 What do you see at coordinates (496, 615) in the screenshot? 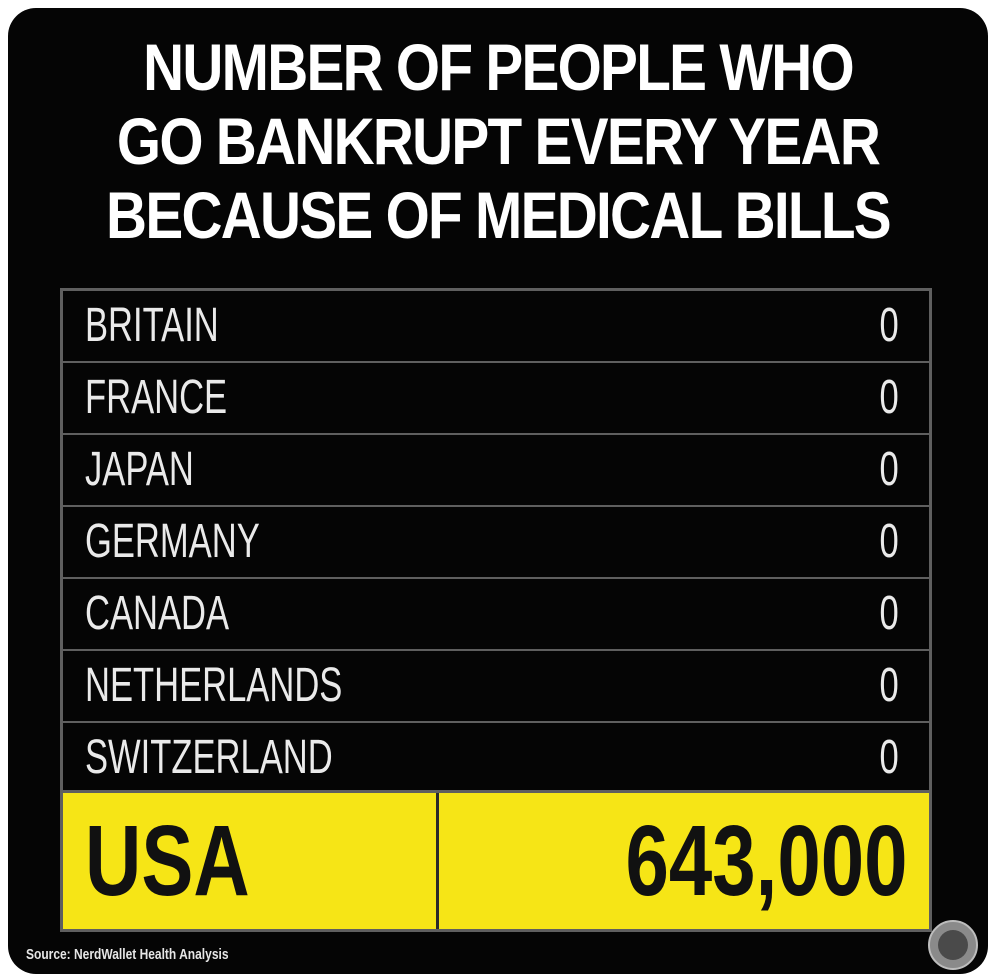
I see `table-row: CANADA 0` at bounding box center [496, 615].